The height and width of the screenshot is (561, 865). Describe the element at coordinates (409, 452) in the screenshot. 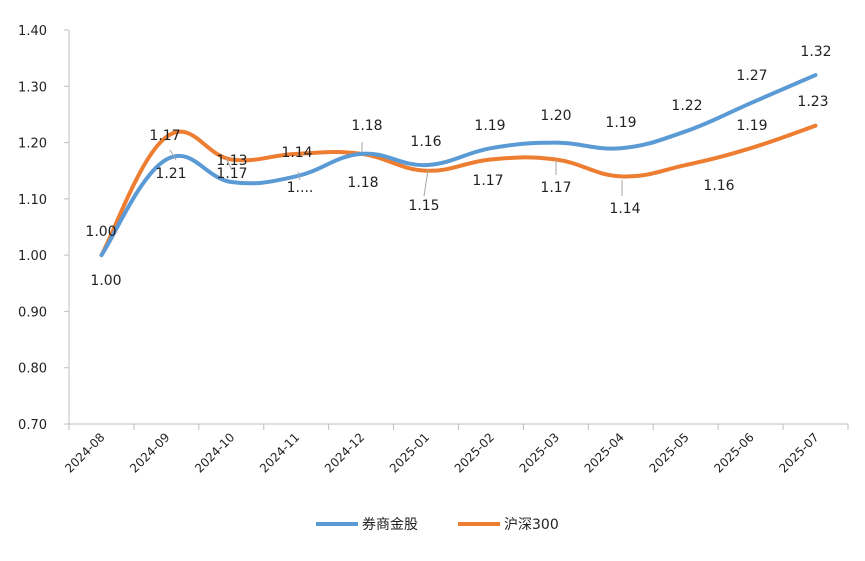

I see `x-tick-label: 2025-01` at that location.